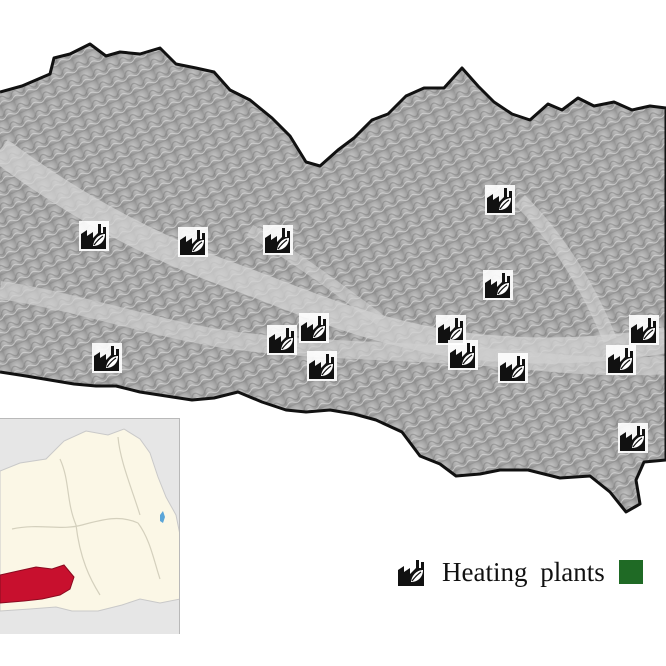 The height and width of the screenshot is (666, 666). Describe the element at coordinates (37, 584) in the screenshot. I see `inset-highlighted-region` at that location.